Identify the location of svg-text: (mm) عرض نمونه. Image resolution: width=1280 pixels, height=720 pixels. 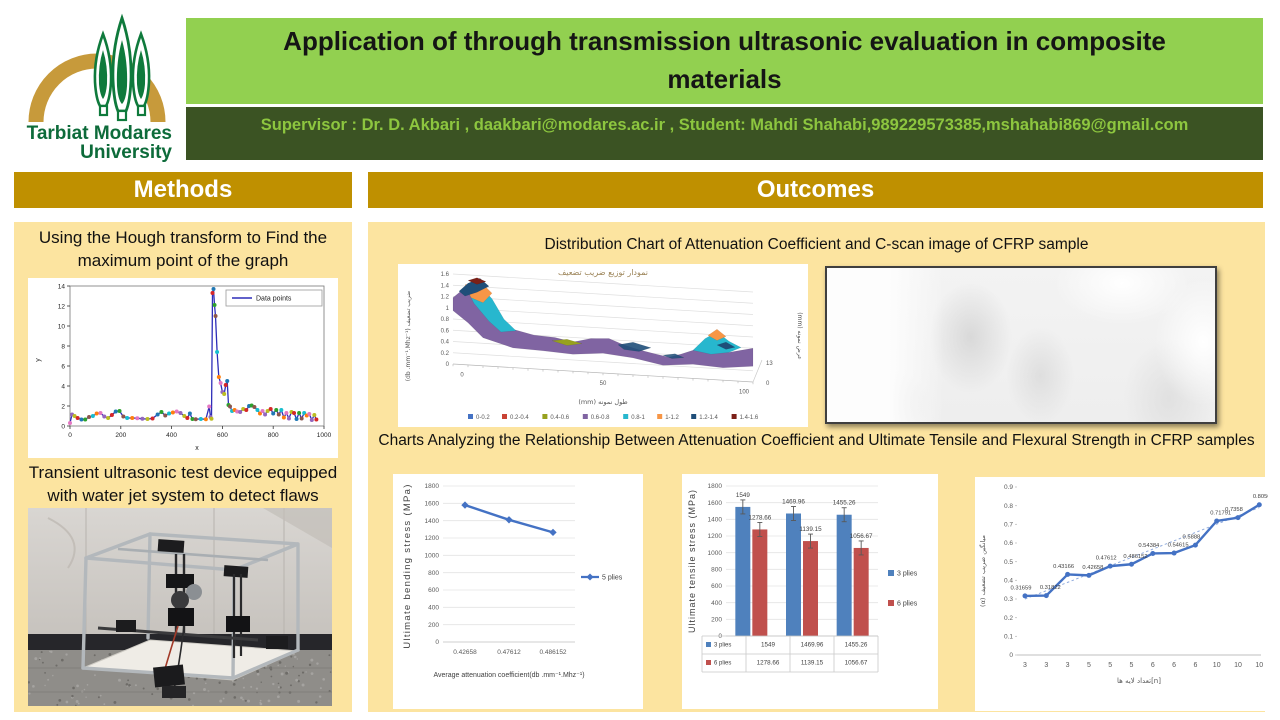
(799, 335).